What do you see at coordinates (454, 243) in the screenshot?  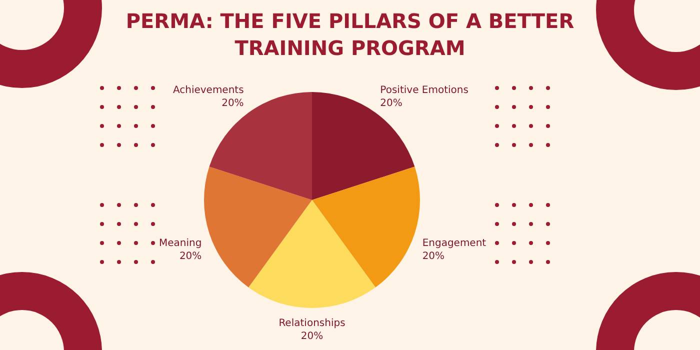 I see `slice-label: Engagement` at bounding box center [454, 243].